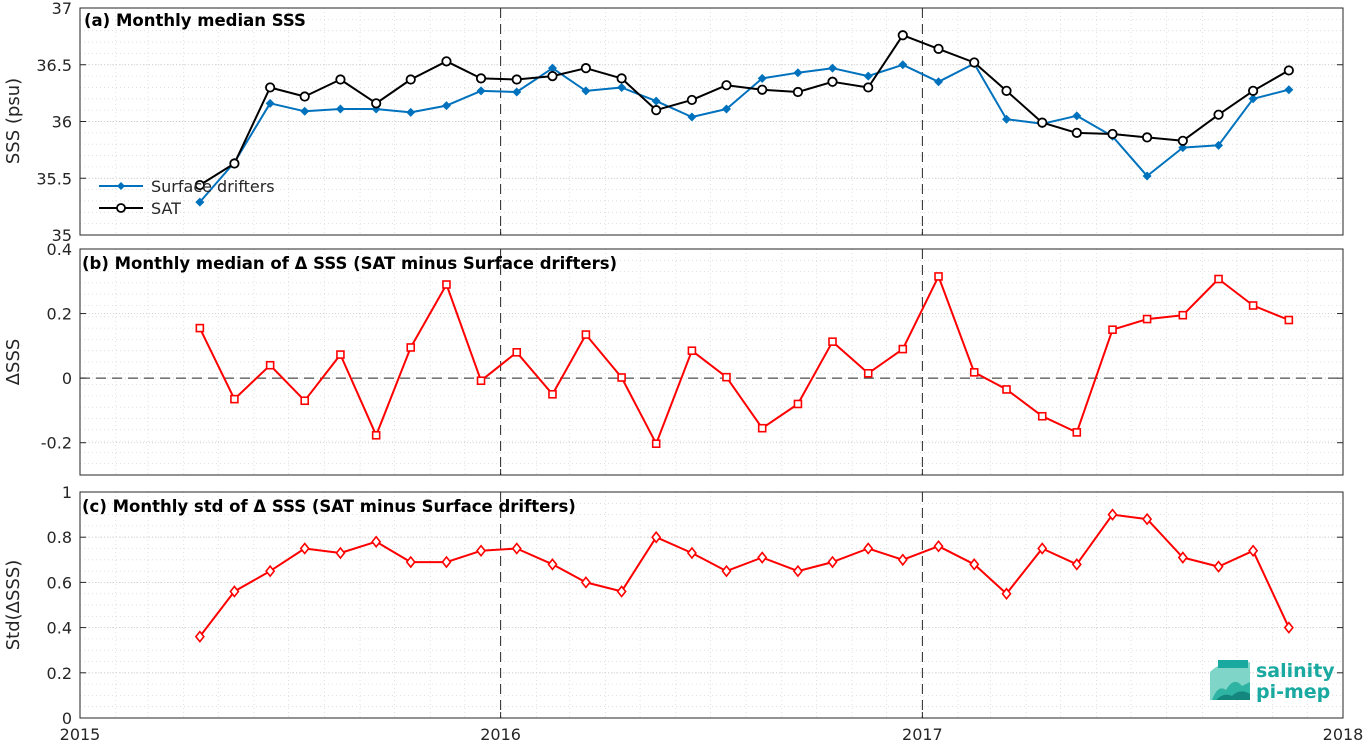 This screenshot has height=745, width=1368. Describe the element at coordinates (500, 734) in the screenshot. I see `x-tick-label: 2016` at that location.